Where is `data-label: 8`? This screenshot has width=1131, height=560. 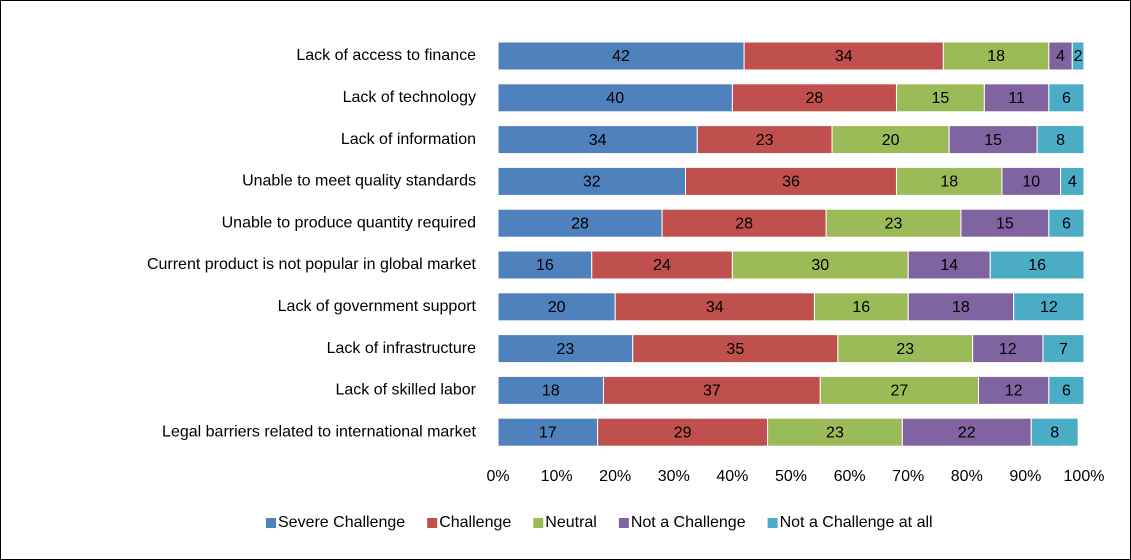
data-label: 8 is located at coordinates (1060, 140).